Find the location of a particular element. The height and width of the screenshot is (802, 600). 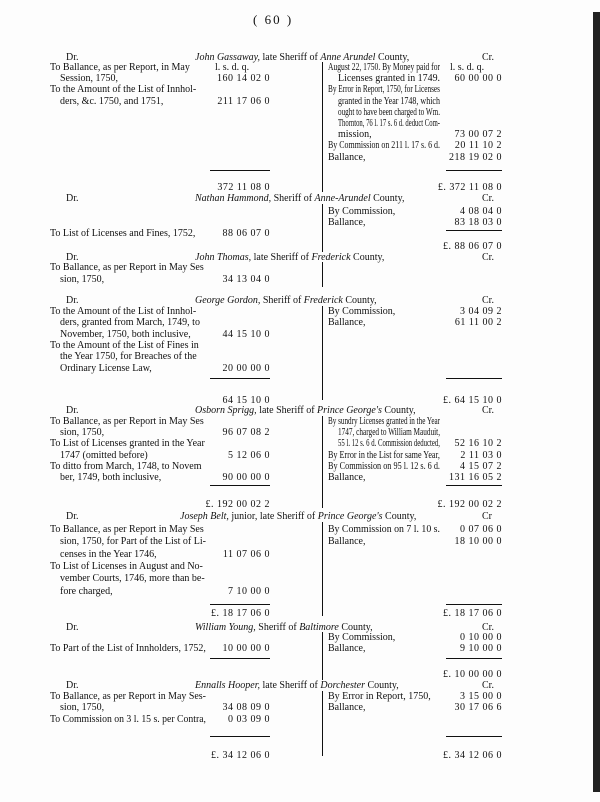

heading-text: junior, late Sheriff of is located at coordinates (273, 516).